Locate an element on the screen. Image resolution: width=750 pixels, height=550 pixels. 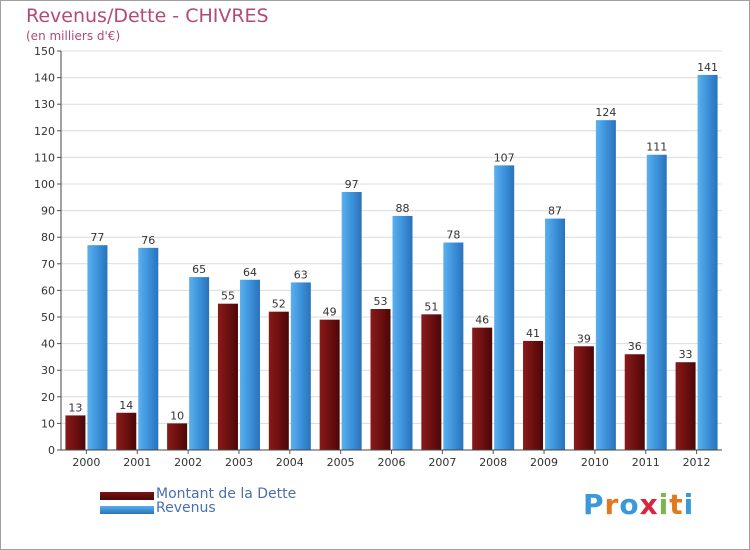
data-label-debt: 33 is located at coordinates (686, 354).